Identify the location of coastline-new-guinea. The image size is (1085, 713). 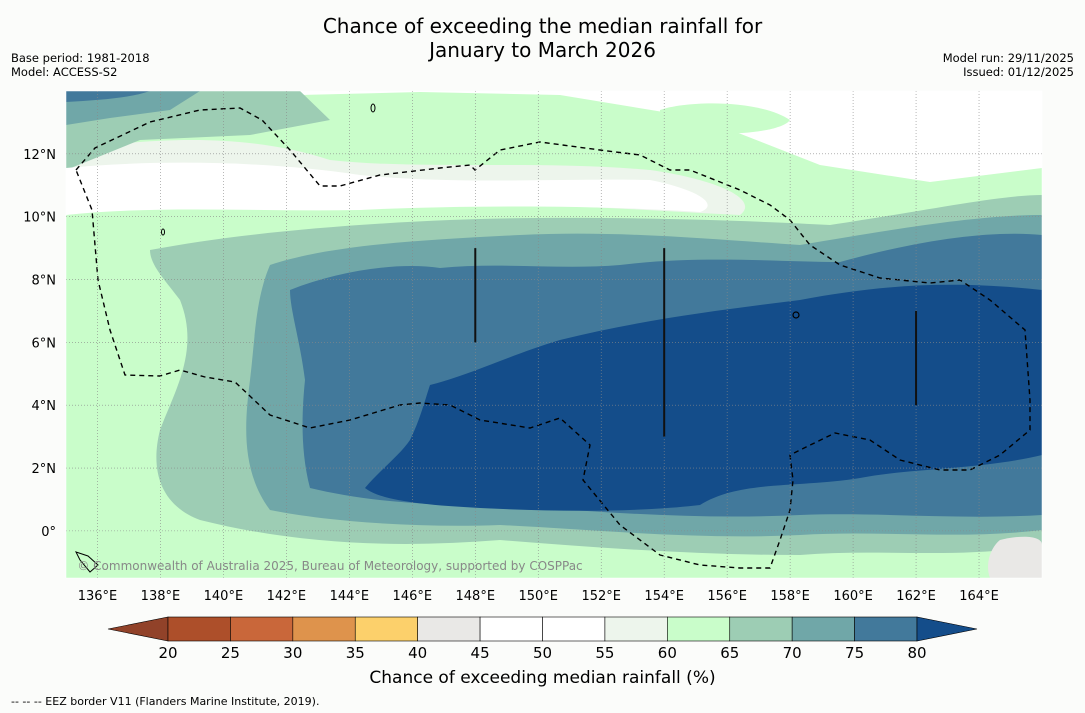
(87, 562).